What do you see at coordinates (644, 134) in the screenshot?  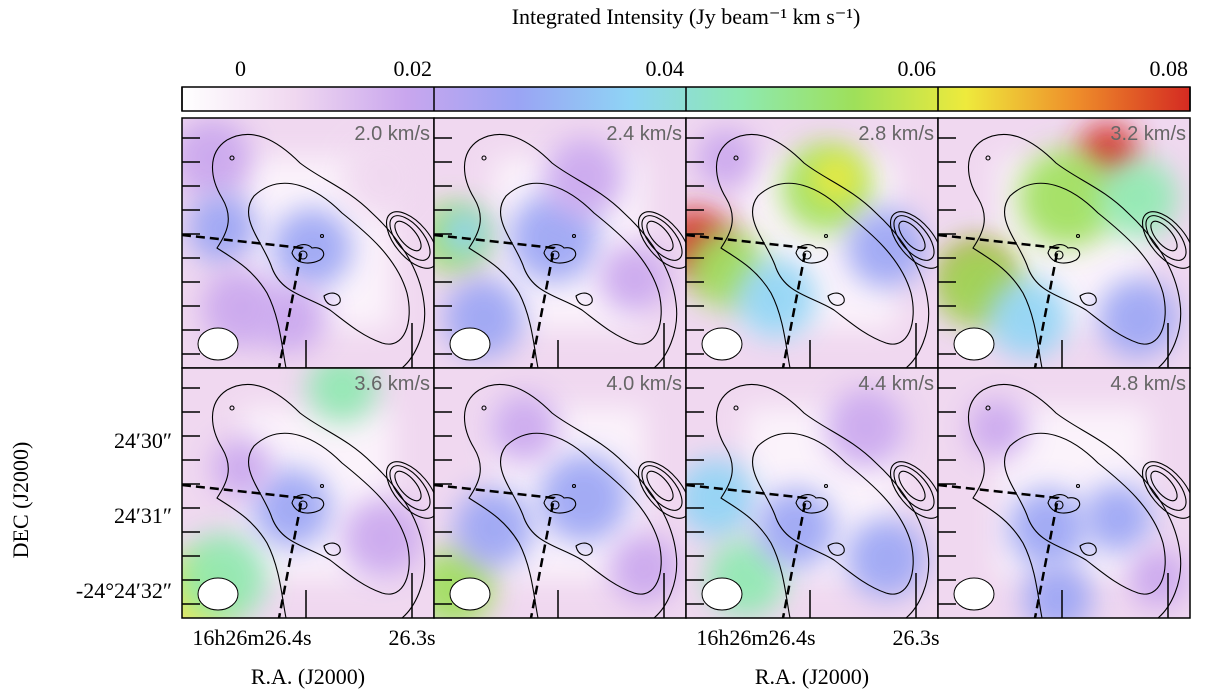 I see `velocity-label: 2.4 km/s` at bounding box center [644, 134].